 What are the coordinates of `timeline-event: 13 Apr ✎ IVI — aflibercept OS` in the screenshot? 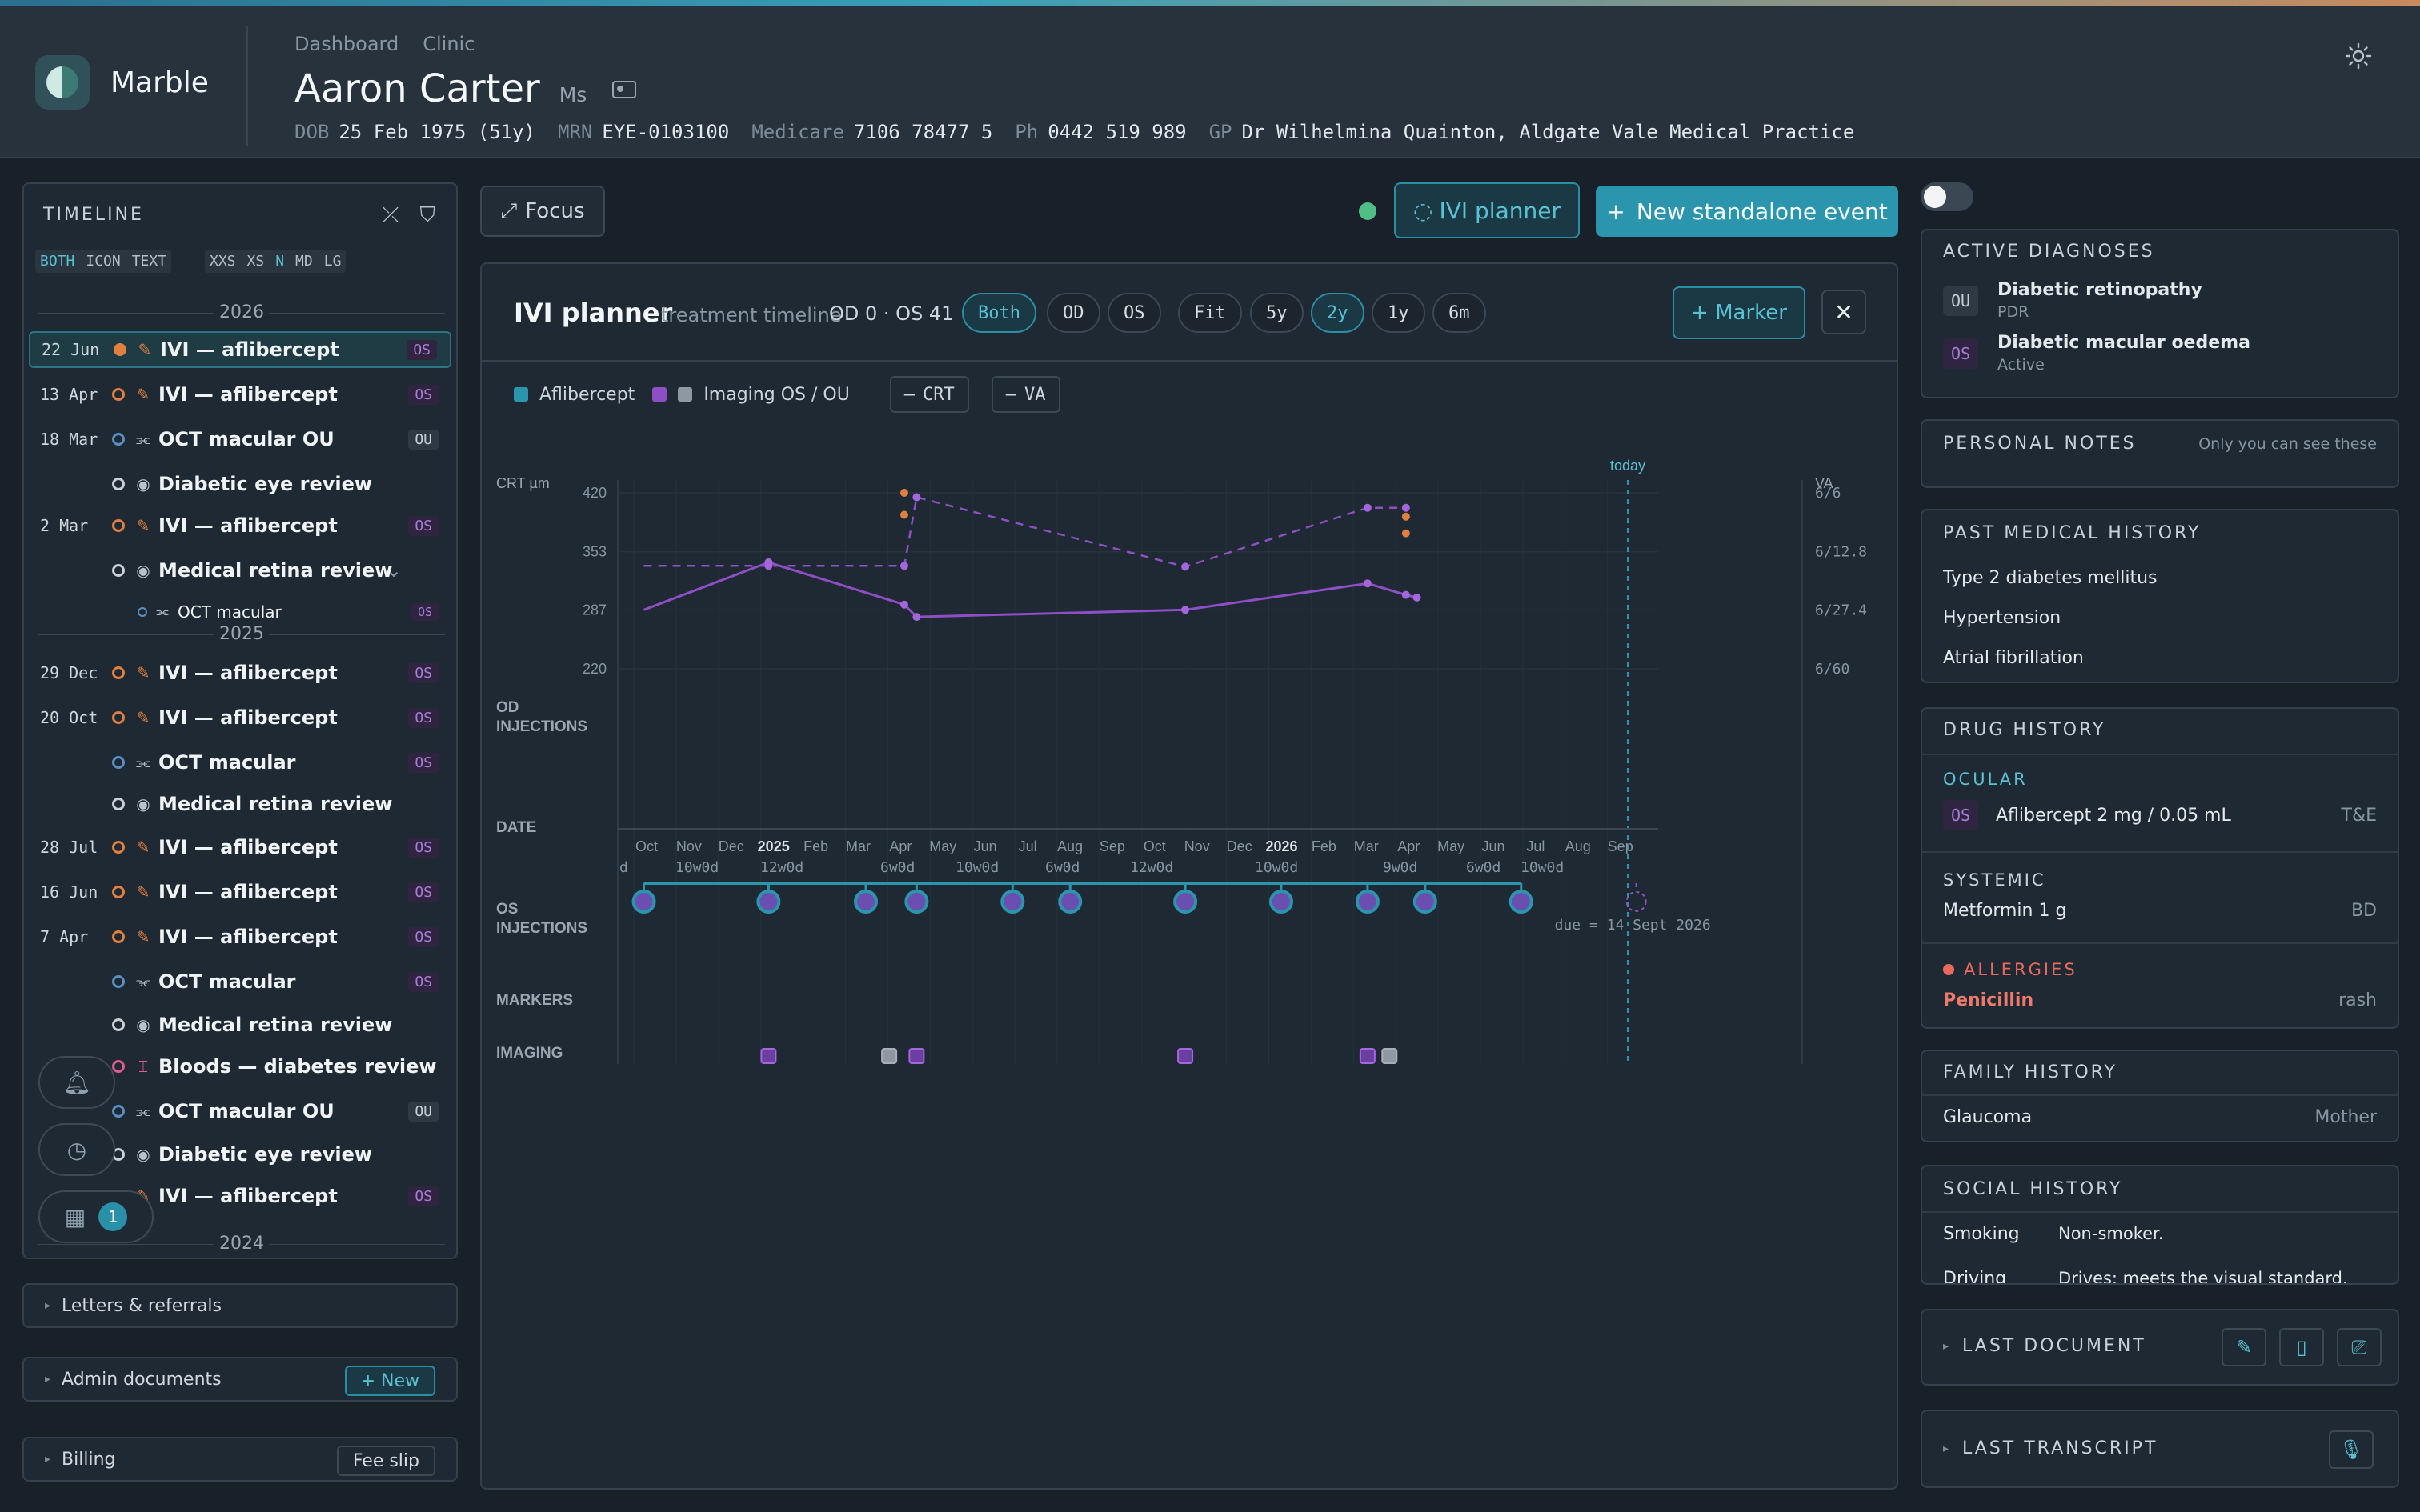 It's located at (240, 394).